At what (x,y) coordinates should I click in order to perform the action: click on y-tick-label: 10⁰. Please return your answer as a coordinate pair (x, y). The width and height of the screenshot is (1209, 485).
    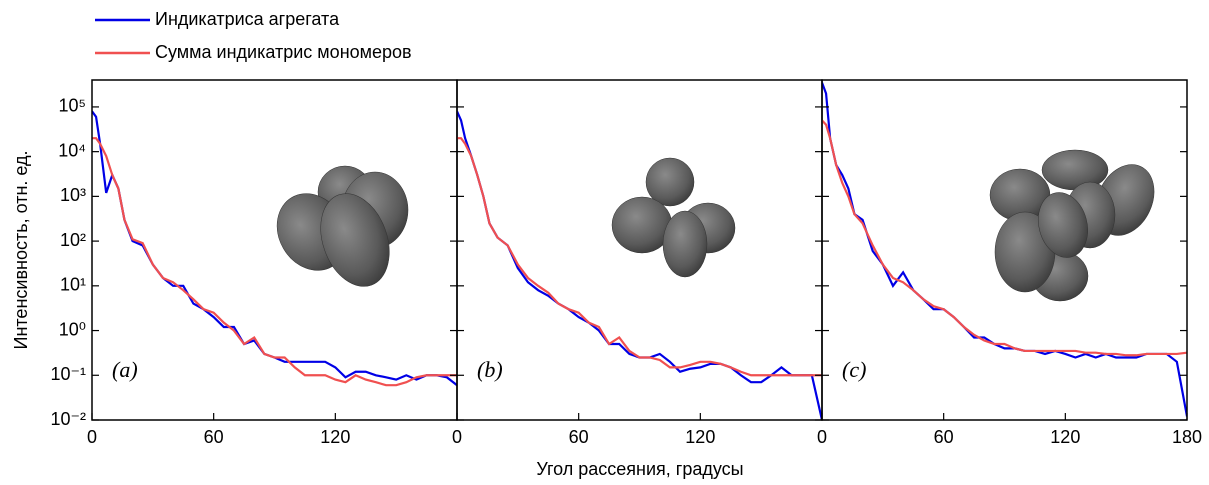
    Looking at the image, I should click on (72, 329).